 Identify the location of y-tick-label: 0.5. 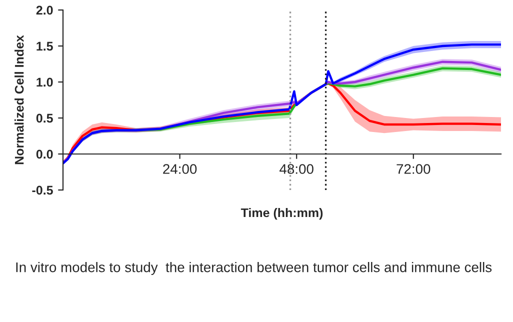
(44, 118).